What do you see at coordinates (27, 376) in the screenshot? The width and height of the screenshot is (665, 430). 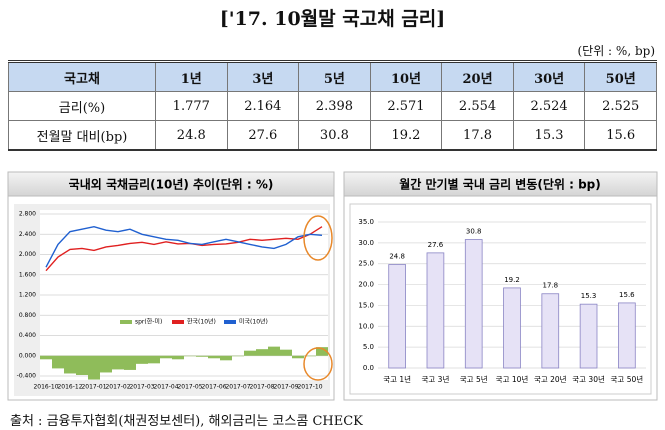 I see `y-tick-label: -0.400` at bounding box center [27, 376].